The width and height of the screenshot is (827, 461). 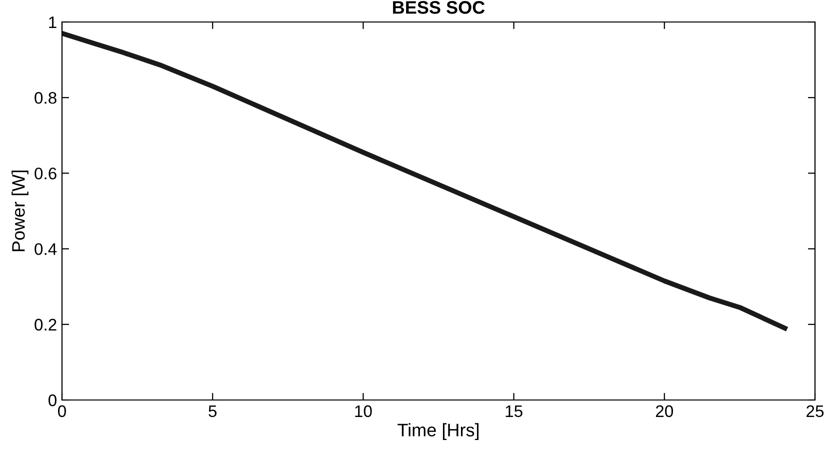 I want to click on y-tick-label: 0.6, so click(x=45, y=174).